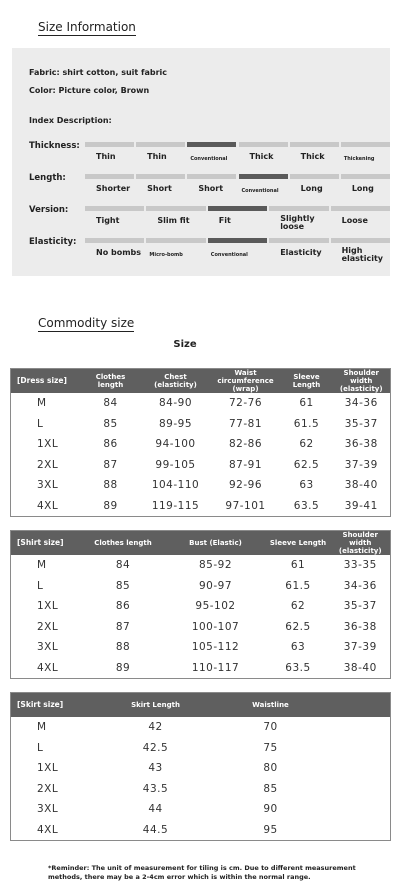 Image resolution: width=400 pixels, height=894 pixels. I want to click on table-row: L 85 90-97 61.5 34-36, so click(201, 586).